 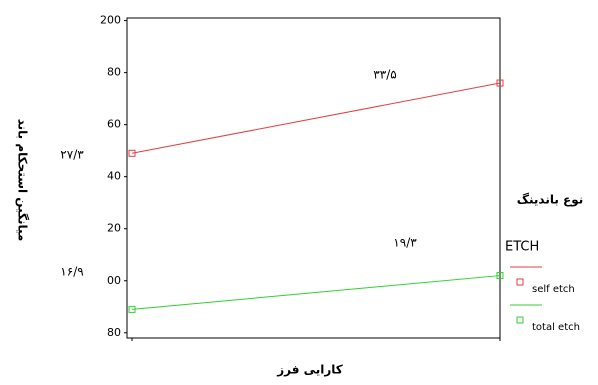 What do you see at coordinates (405, 243) in the screenshot?
I see `annotation: ۱۹/۳` at bounding box center [405, 243].